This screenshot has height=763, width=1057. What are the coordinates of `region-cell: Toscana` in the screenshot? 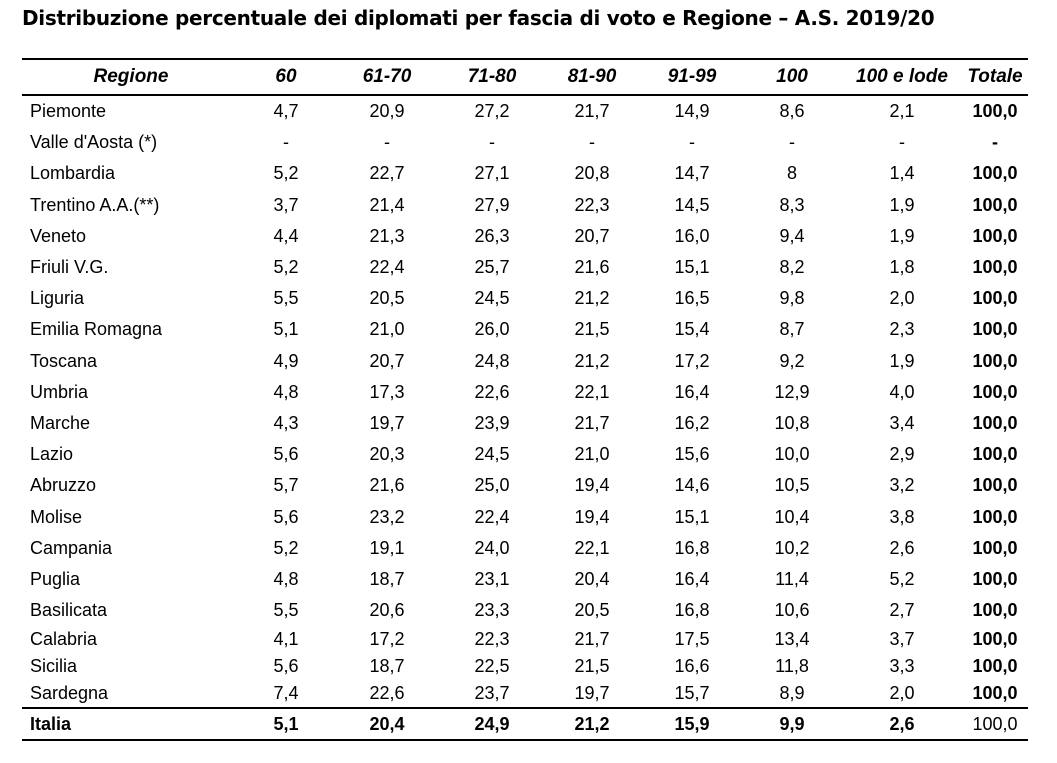 It's located at (64, 360).